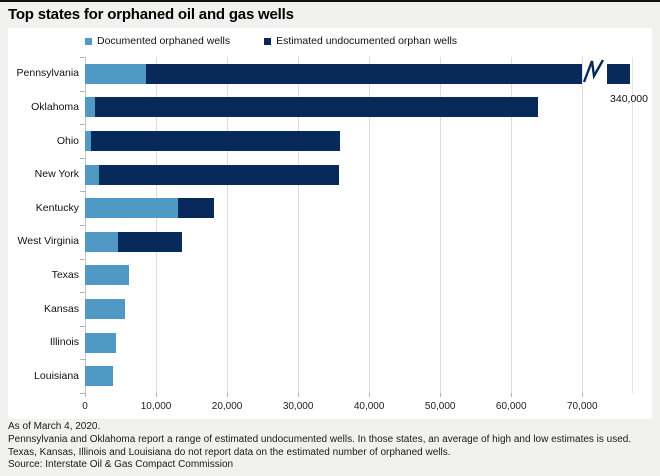 The image size is (660, 476). What do you see at coordinates (56, 174) in the screenshot?
I see `category-label: New York` at bounding box center [56, 174].